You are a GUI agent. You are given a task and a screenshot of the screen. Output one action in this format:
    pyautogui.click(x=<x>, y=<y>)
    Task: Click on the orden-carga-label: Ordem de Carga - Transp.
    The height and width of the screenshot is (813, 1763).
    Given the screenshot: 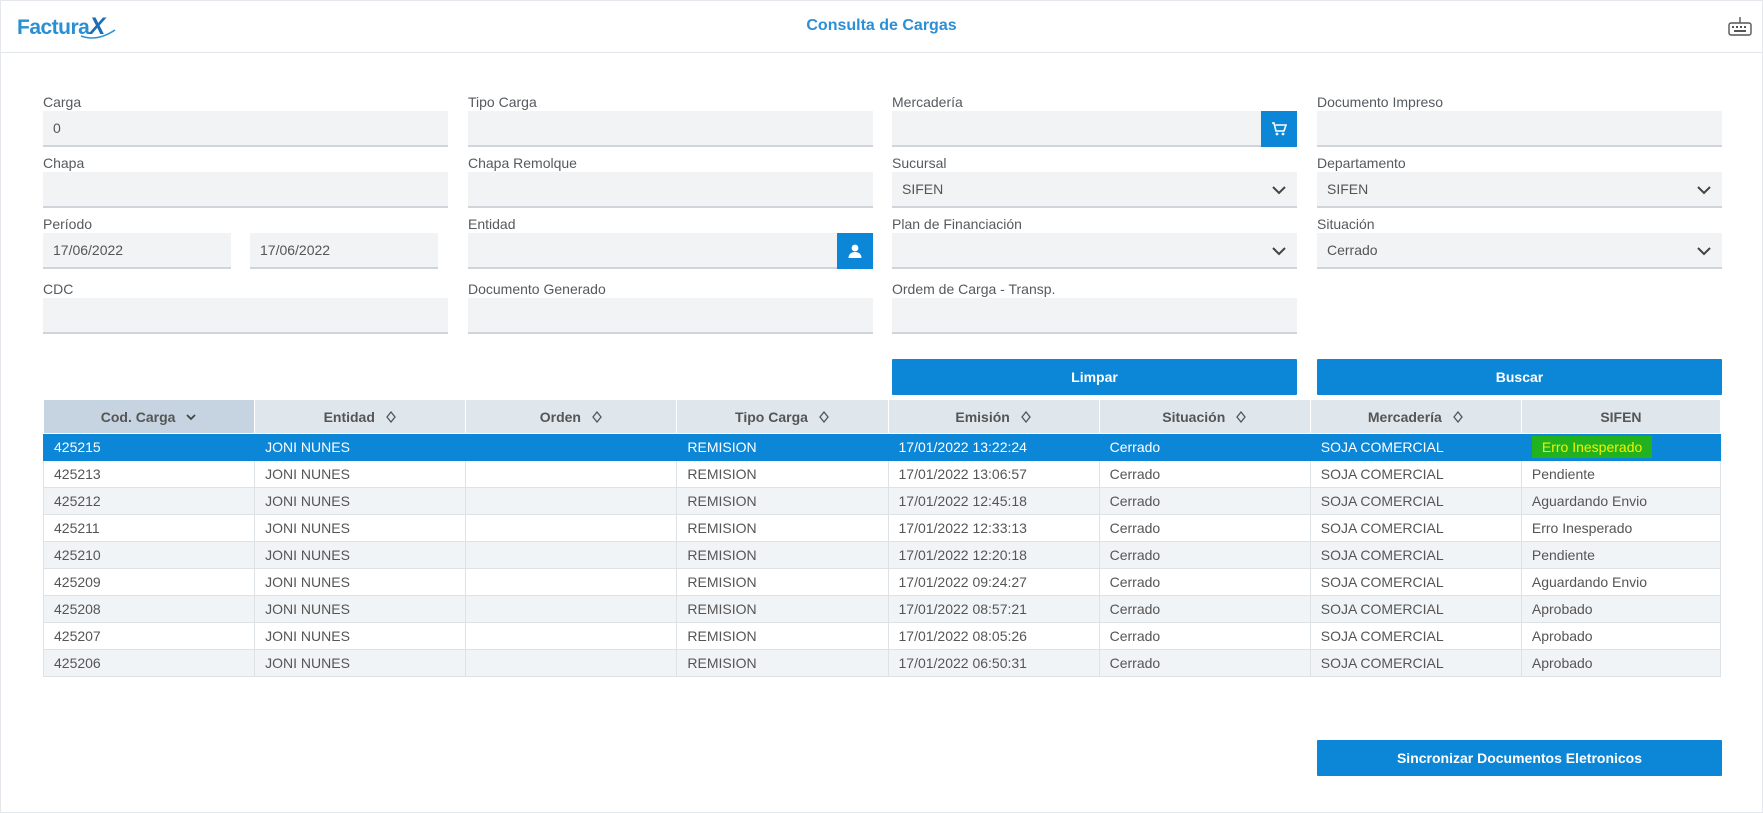 What is the action you would take?
    pyautogui.click(x=974, y=289)
    